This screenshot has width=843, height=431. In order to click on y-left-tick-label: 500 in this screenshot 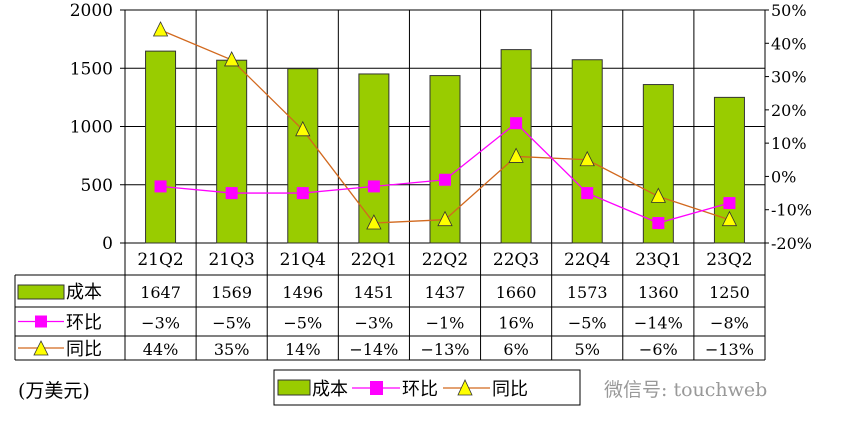, I will do `click(97, 186)`.